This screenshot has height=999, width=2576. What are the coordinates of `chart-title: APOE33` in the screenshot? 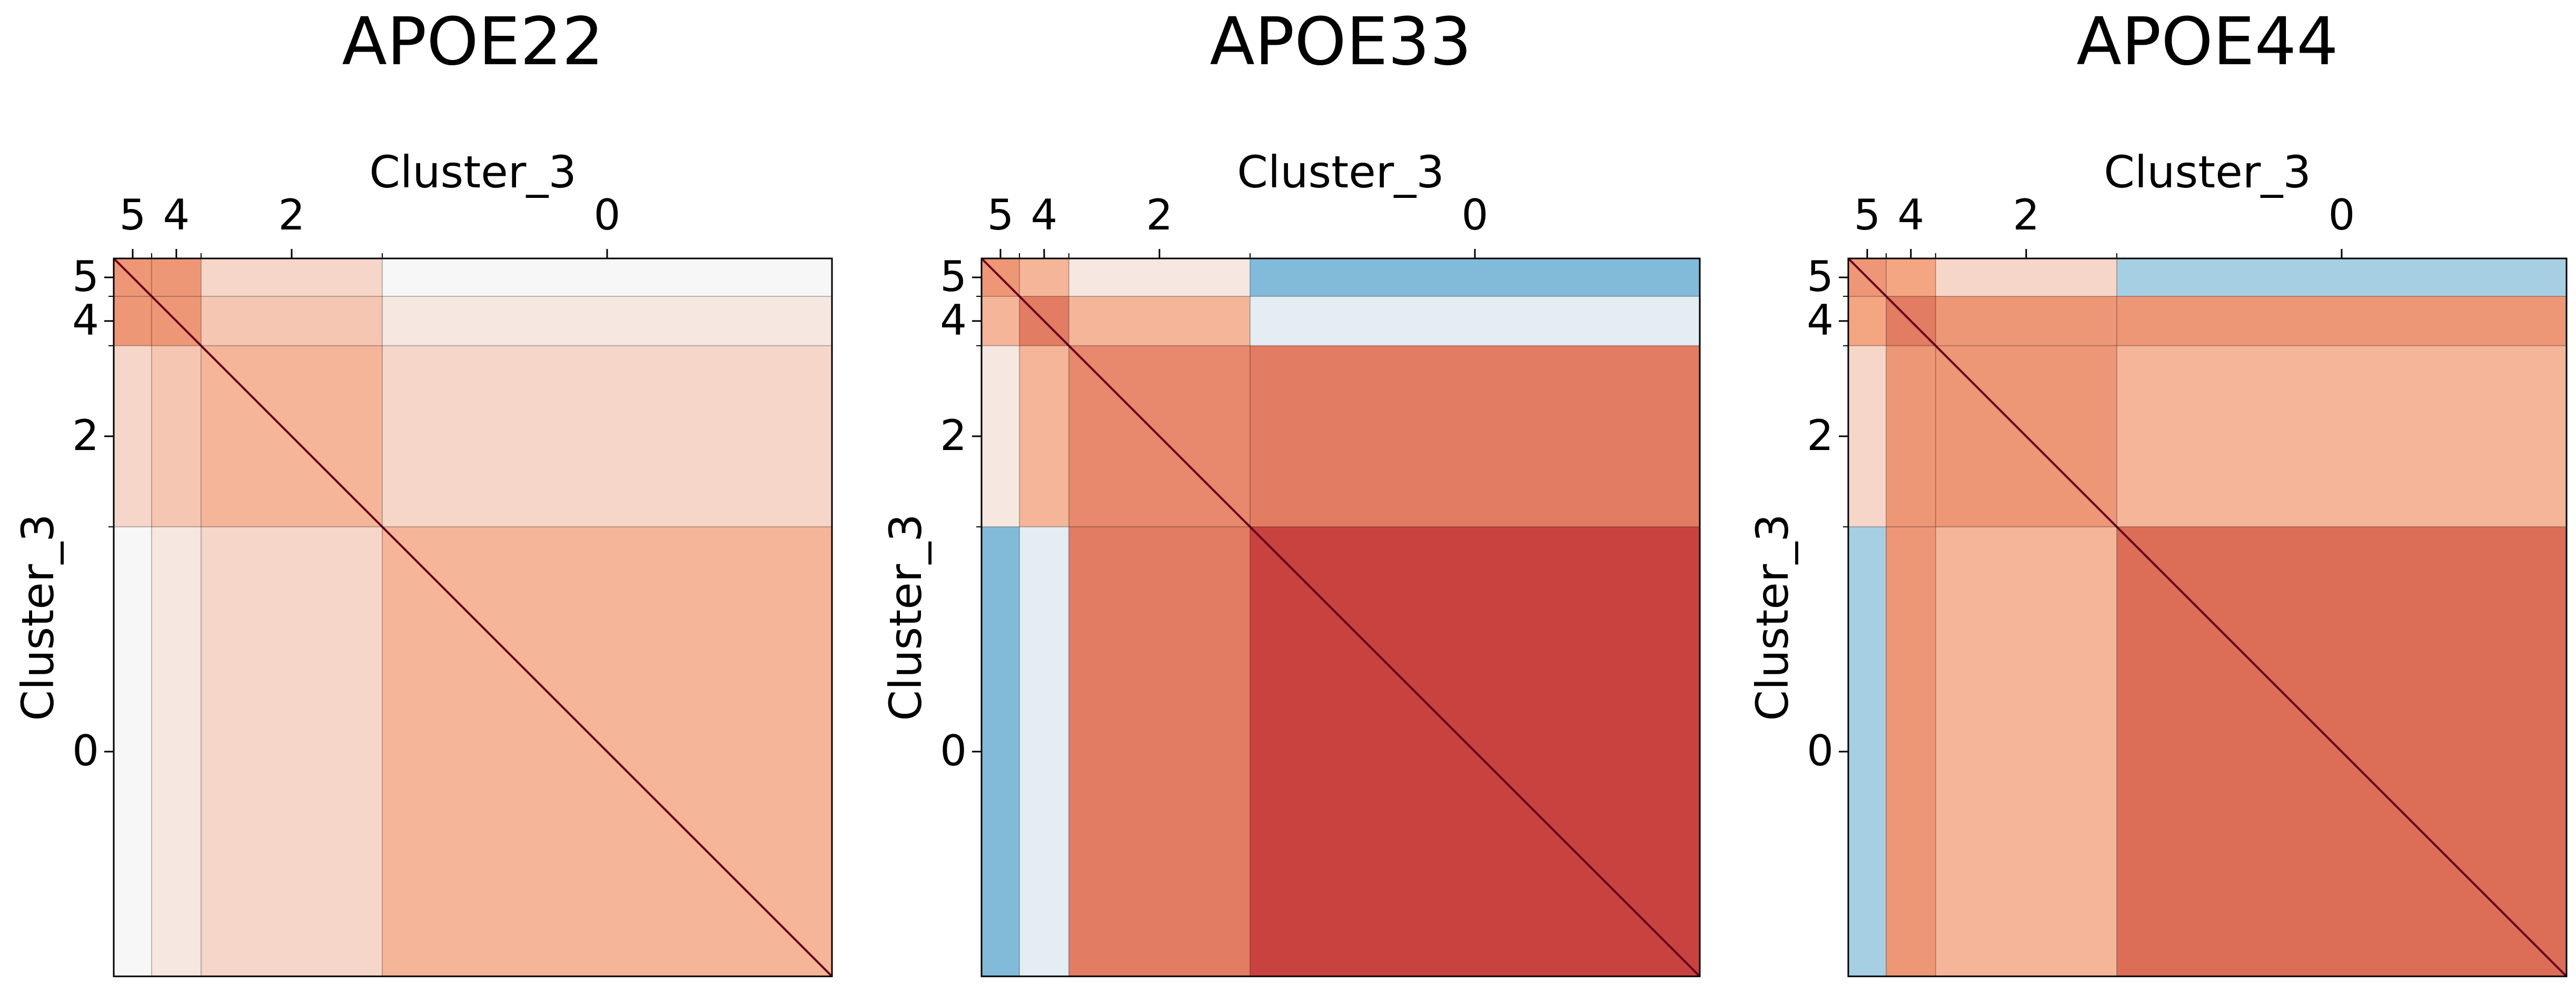 It's located at (1340, 42).